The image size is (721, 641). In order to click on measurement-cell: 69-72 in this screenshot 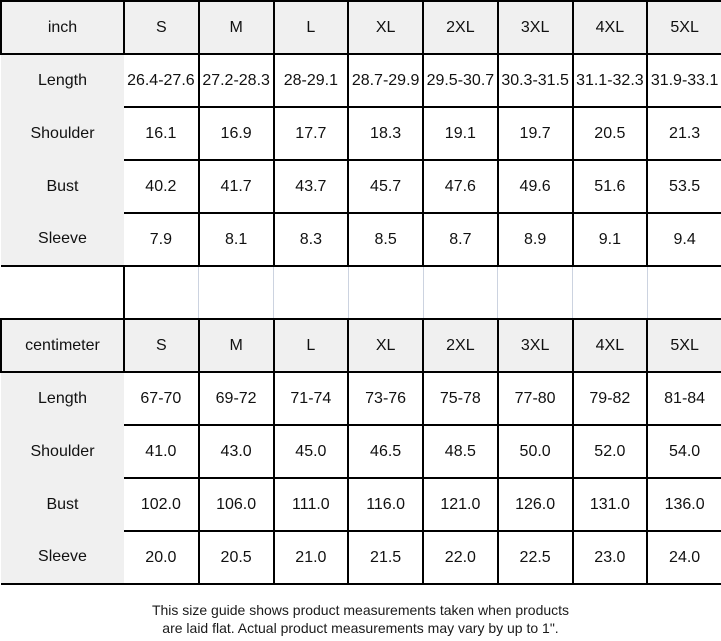, I will do `click(236, 398)`.